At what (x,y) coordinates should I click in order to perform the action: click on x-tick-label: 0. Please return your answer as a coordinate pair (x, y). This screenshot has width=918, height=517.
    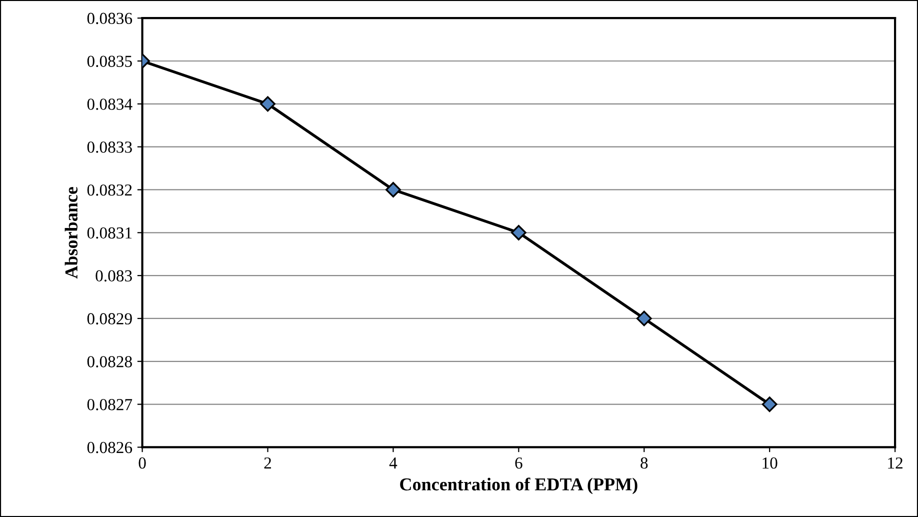
    Looking at the image, I should click on (142, 463).